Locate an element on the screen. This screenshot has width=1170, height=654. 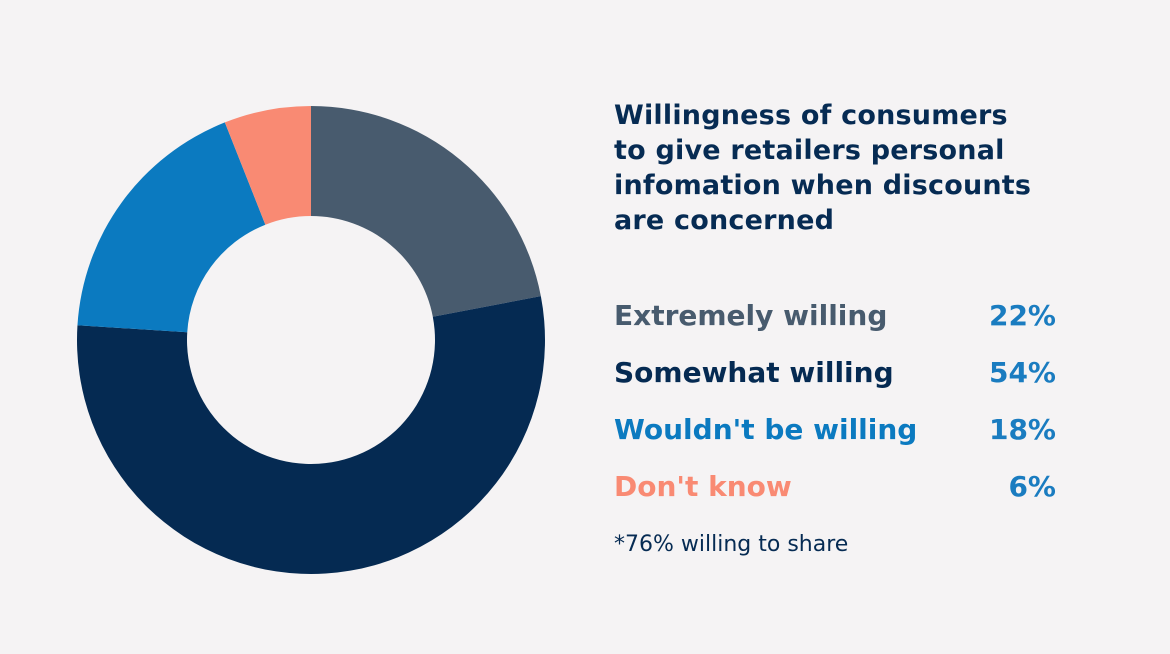
legend-label: Somewhat willing is located at coordinates (754, 372).